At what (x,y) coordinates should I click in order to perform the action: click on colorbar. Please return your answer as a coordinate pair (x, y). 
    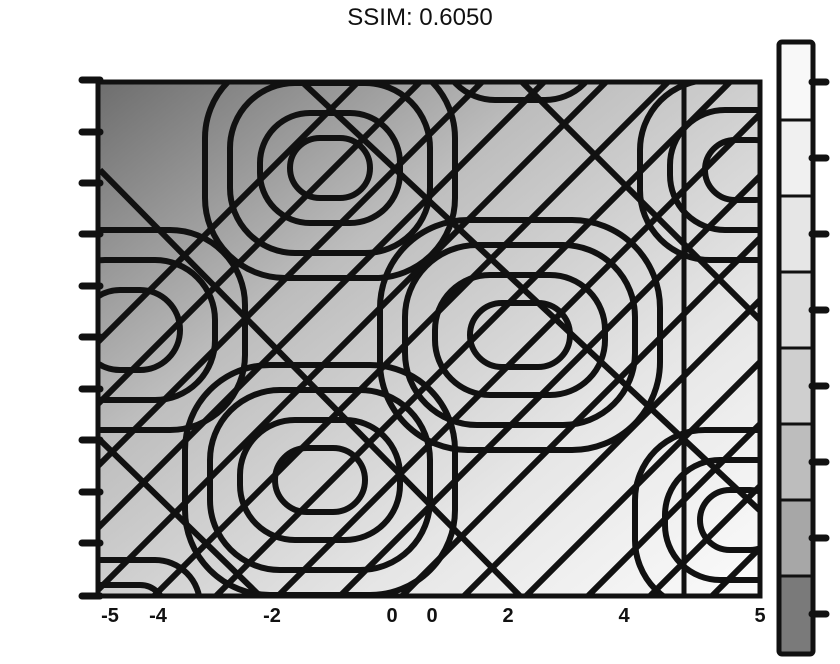
    Looking at the image, I should click on (803, 348).